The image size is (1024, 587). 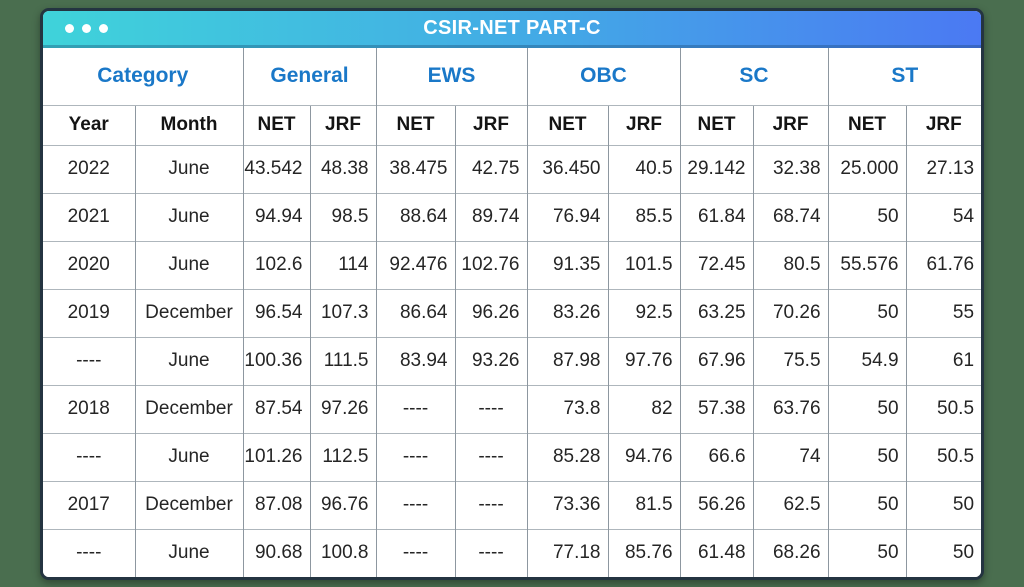 I want to click on table-cell: 101.26, so click(x=276, y=456).